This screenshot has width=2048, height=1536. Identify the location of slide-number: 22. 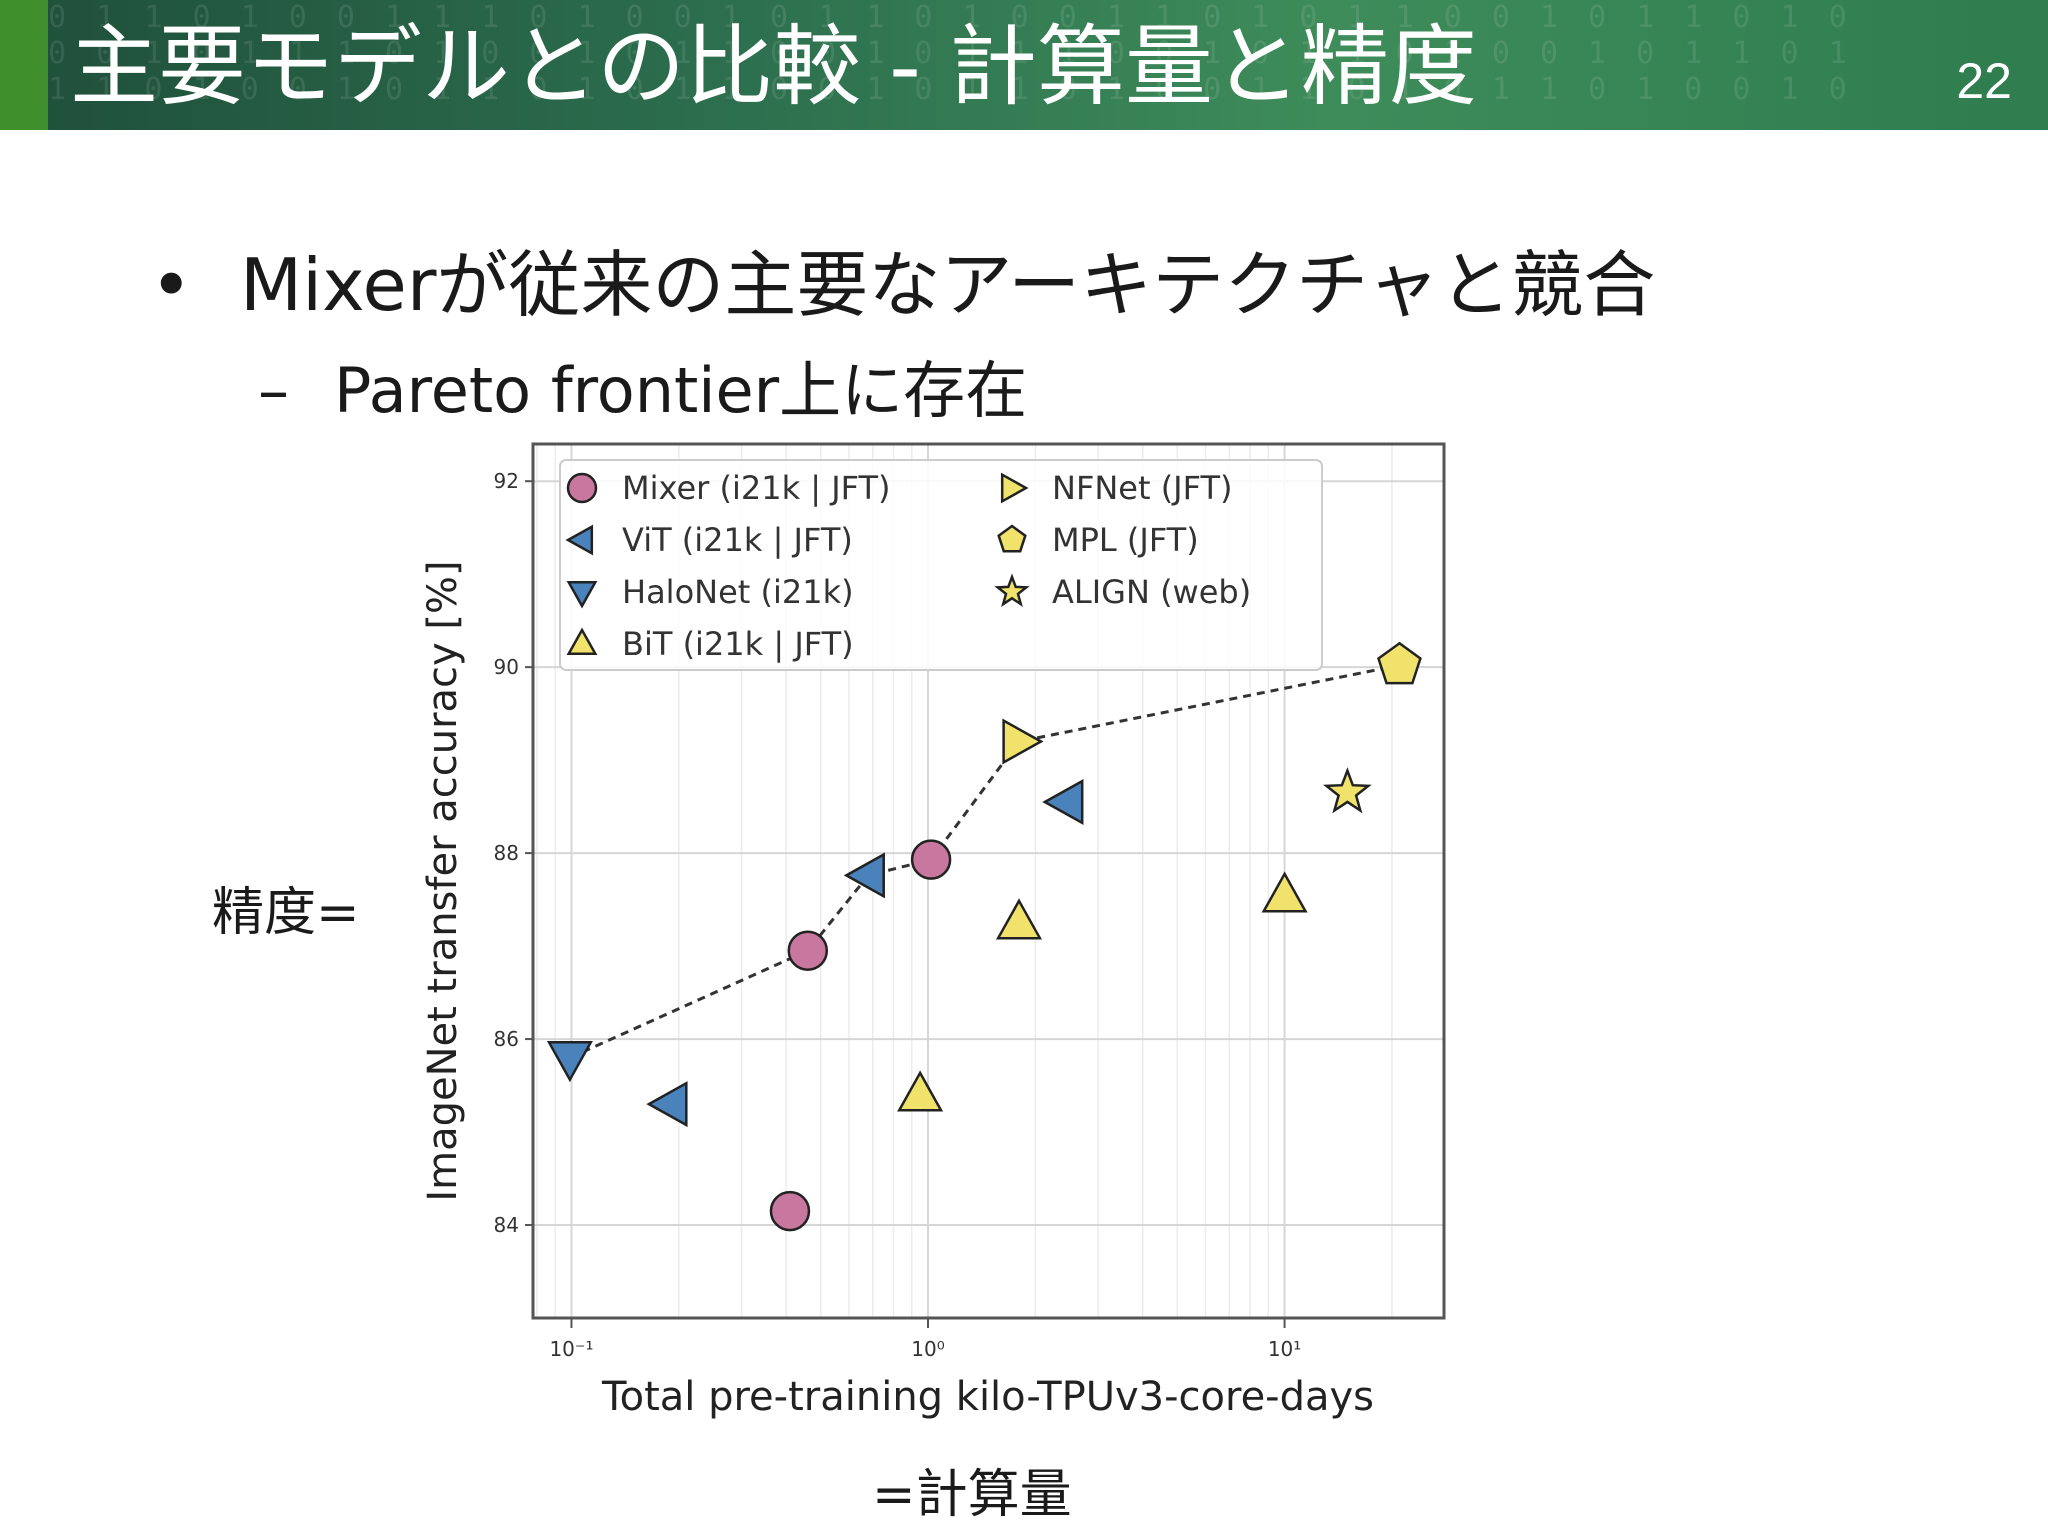
(1984, 81).